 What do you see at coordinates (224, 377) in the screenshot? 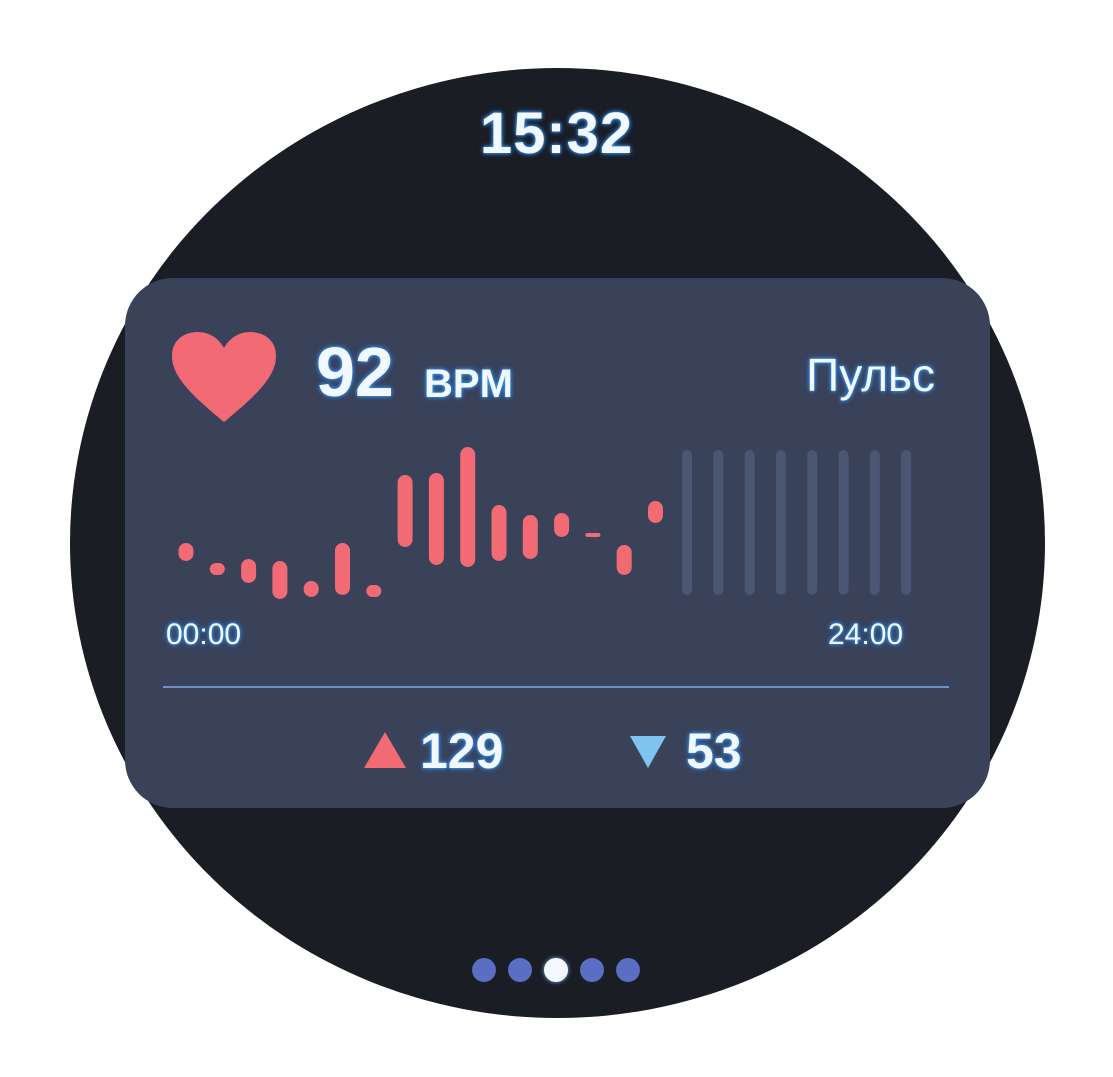
I see `heart-icon` at bounding box center [224, 377].